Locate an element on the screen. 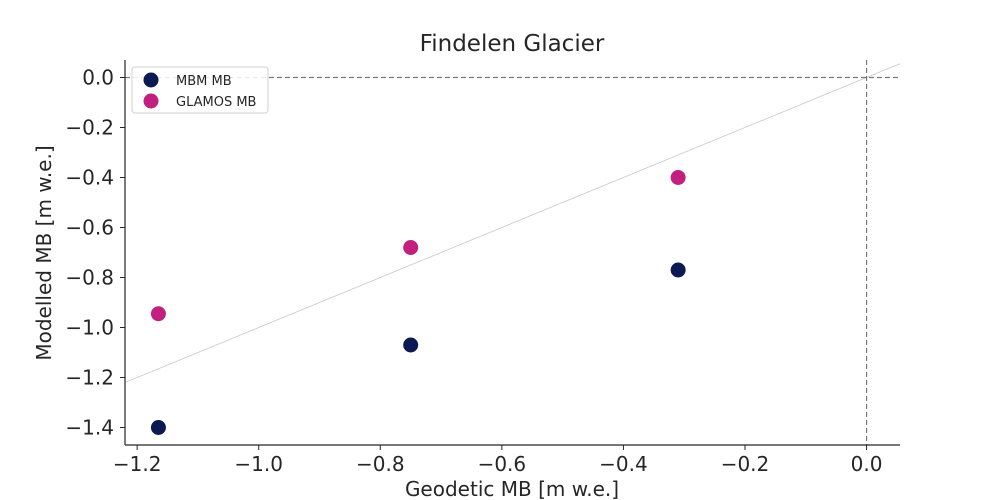  y-tick-label: −1.4 is located at coordinates (89, 428).